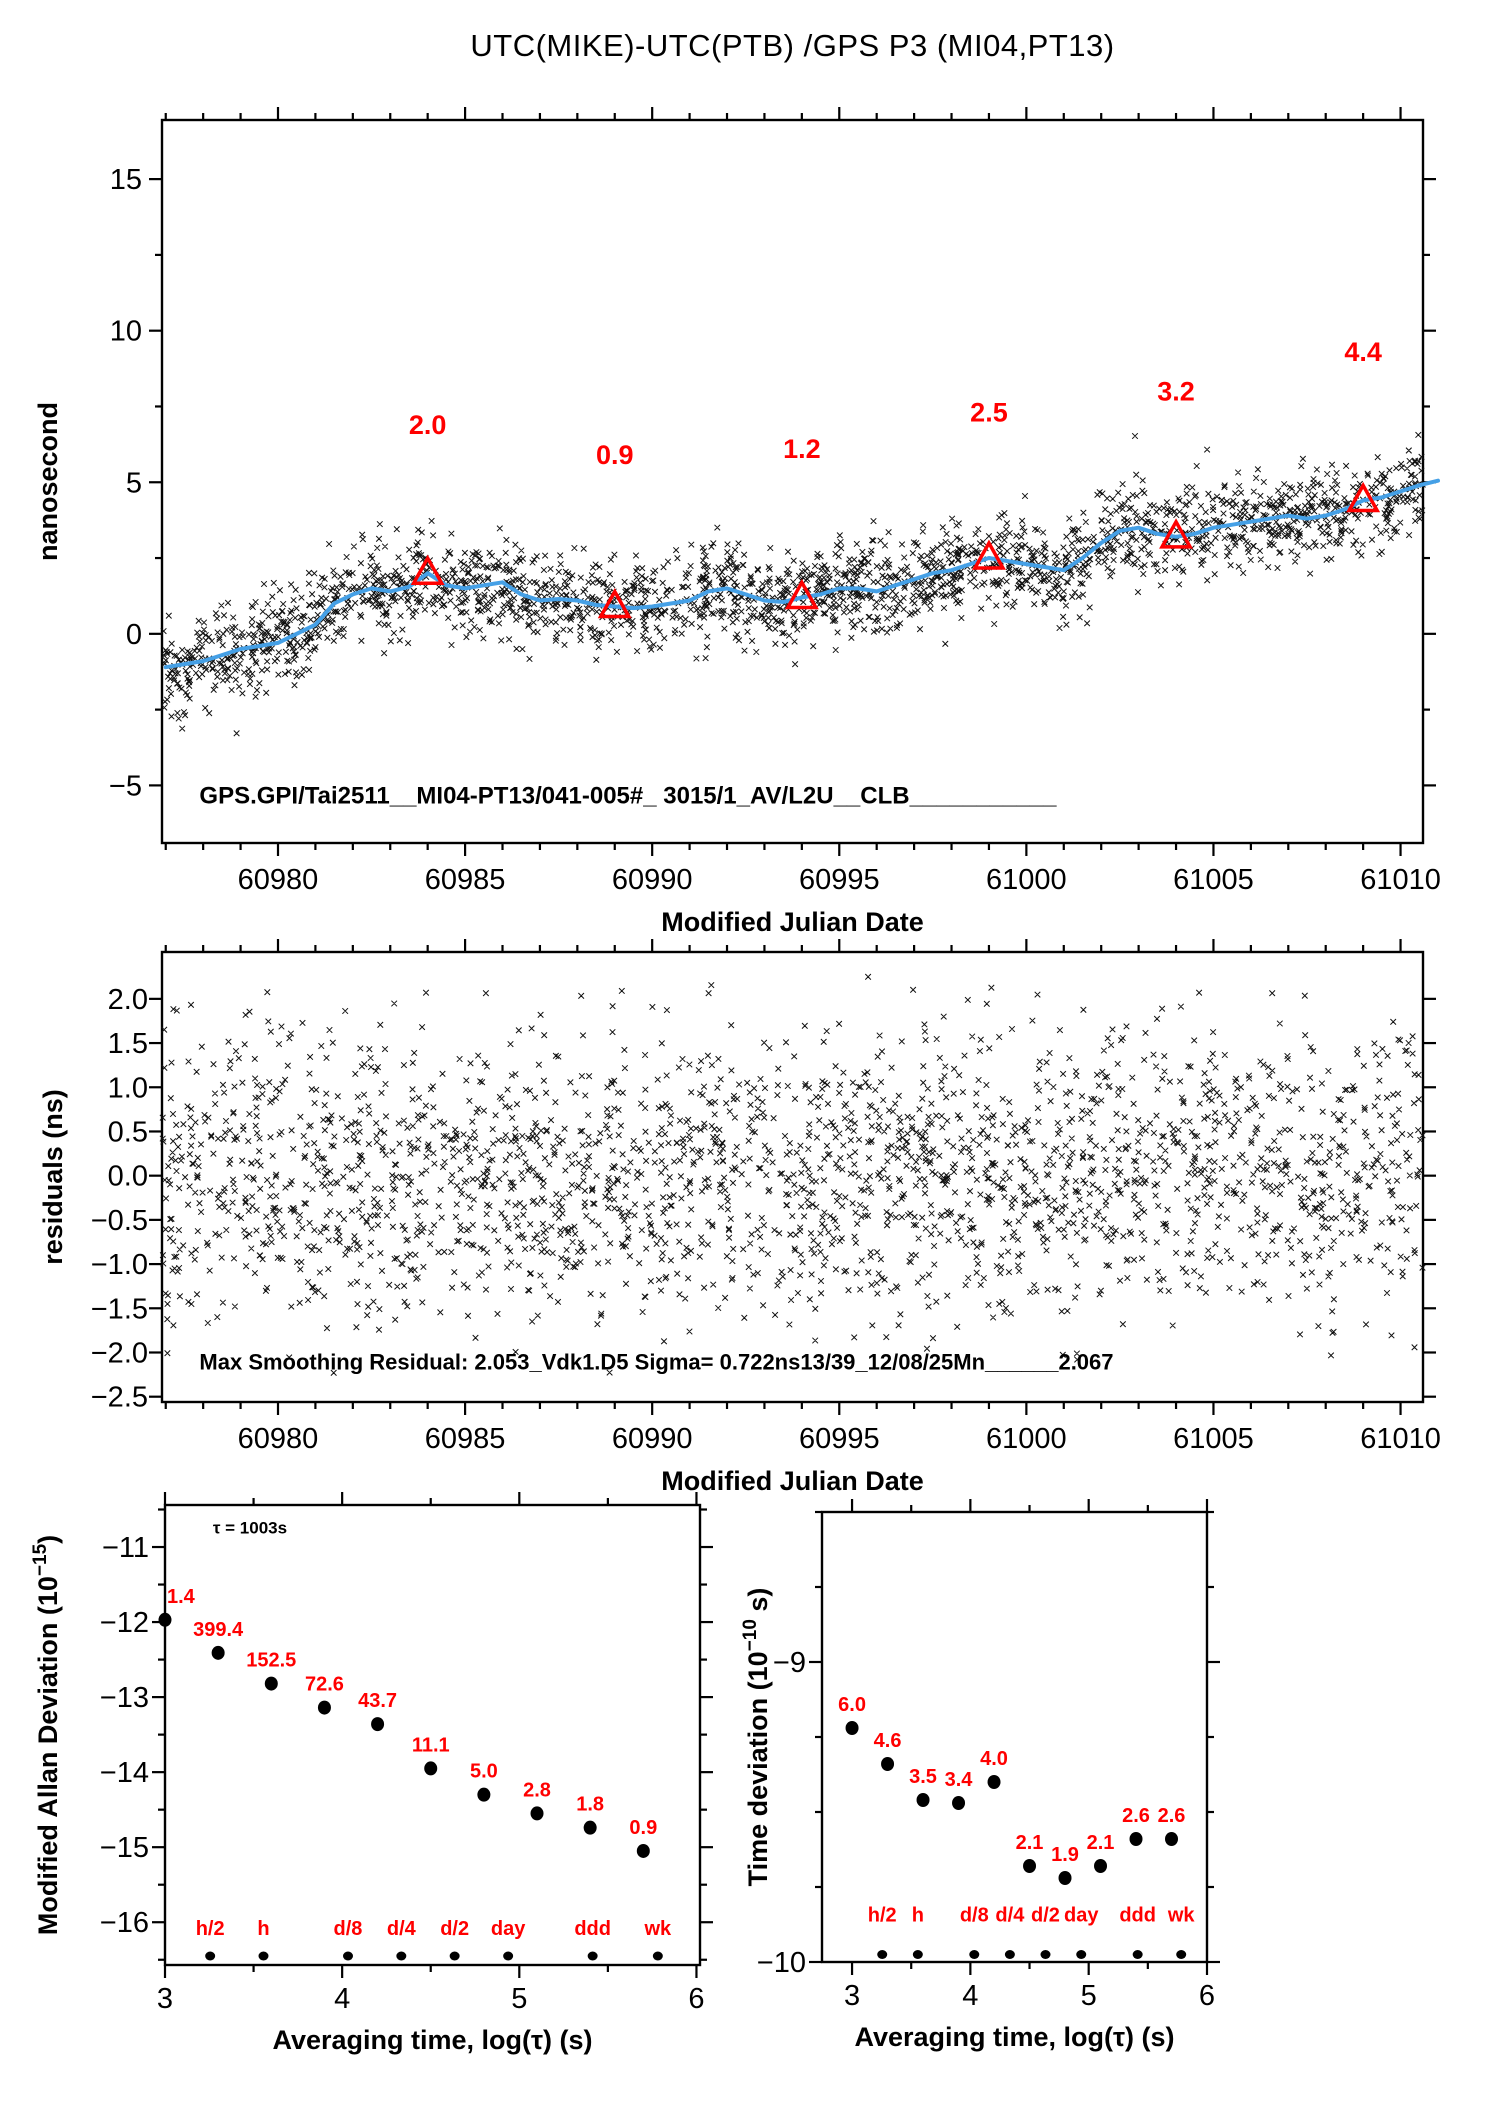  What do you see at coordinates (124, 1623) in the screenshot?
I see `y-tick-label: −12` at bounding box center [124, 1623].